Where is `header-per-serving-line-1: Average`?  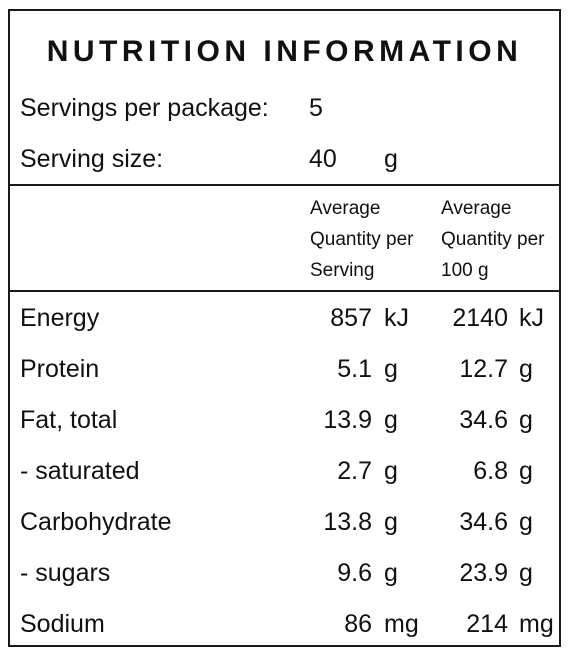 header-per-serving-line-1: Average is located at coordinates (345, 208).